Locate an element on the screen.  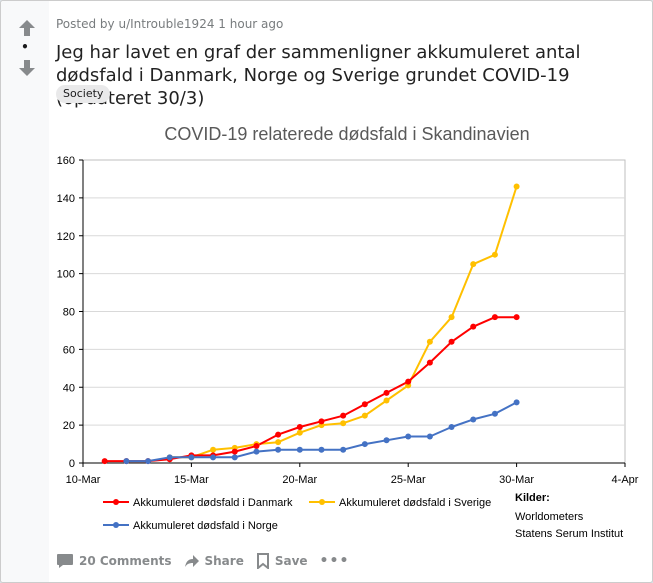
x-tick-label: 15-Mar is located at coordinates (191, 480).